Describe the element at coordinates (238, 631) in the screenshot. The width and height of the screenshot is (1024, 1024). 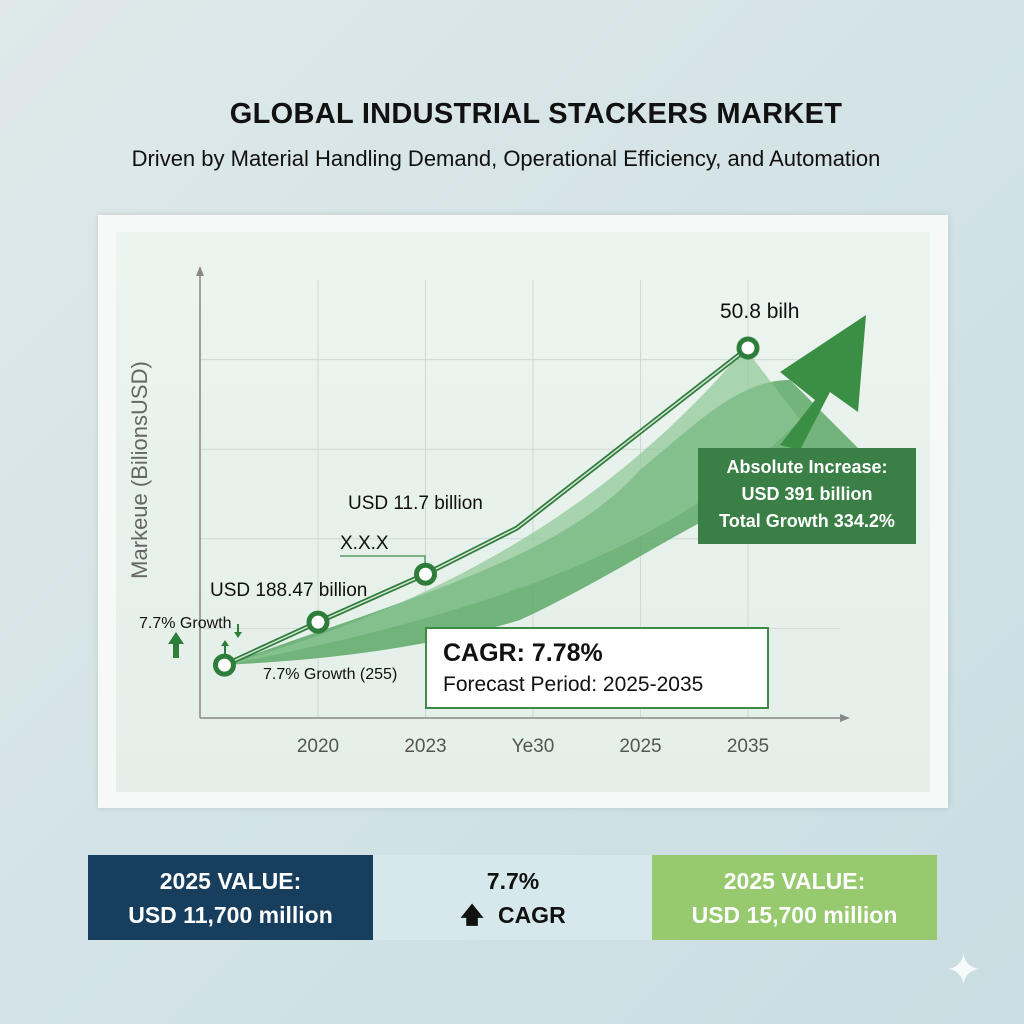
I see `small-down-arrow-icon` at that location.